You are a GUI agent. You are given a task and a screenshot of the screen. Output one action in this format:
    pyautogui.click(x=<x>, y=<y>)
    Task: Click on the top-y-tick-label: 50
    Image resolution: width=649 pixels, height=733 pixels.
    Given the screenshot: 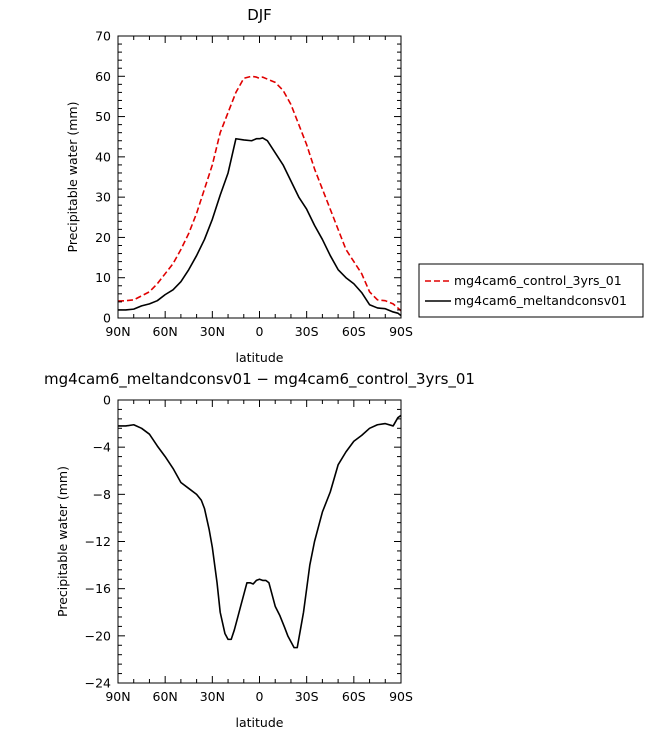 What is the action you would take?
    pyautogui.click(x=103, y=116)
    